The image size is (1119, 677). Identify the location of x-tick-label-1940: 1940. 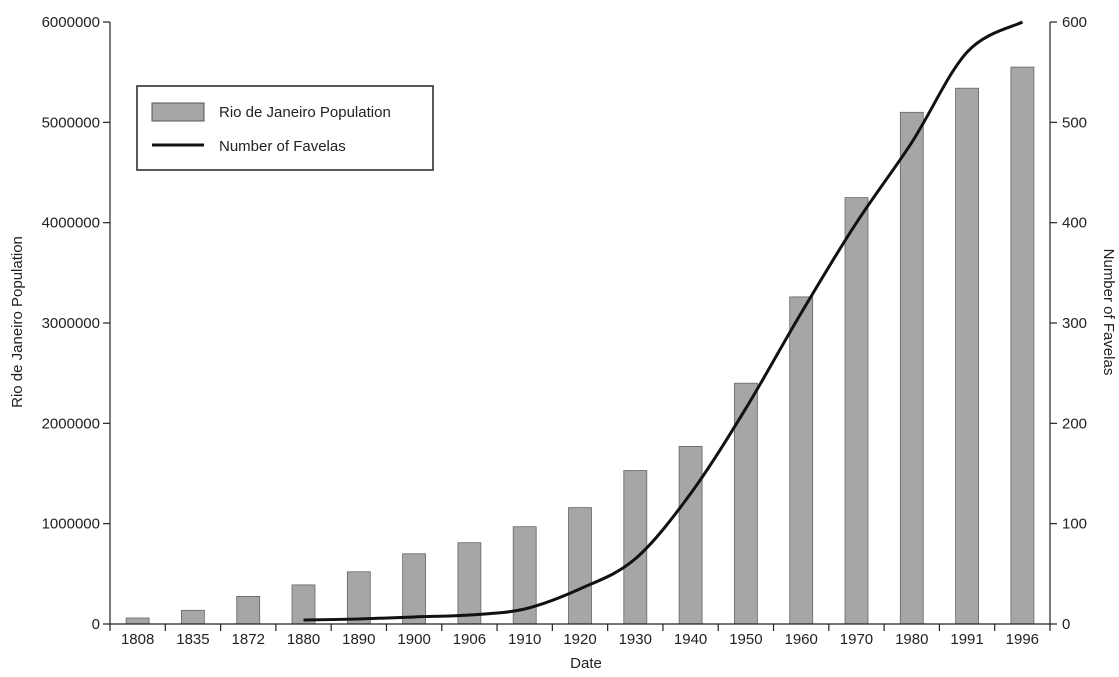
(690, 639).